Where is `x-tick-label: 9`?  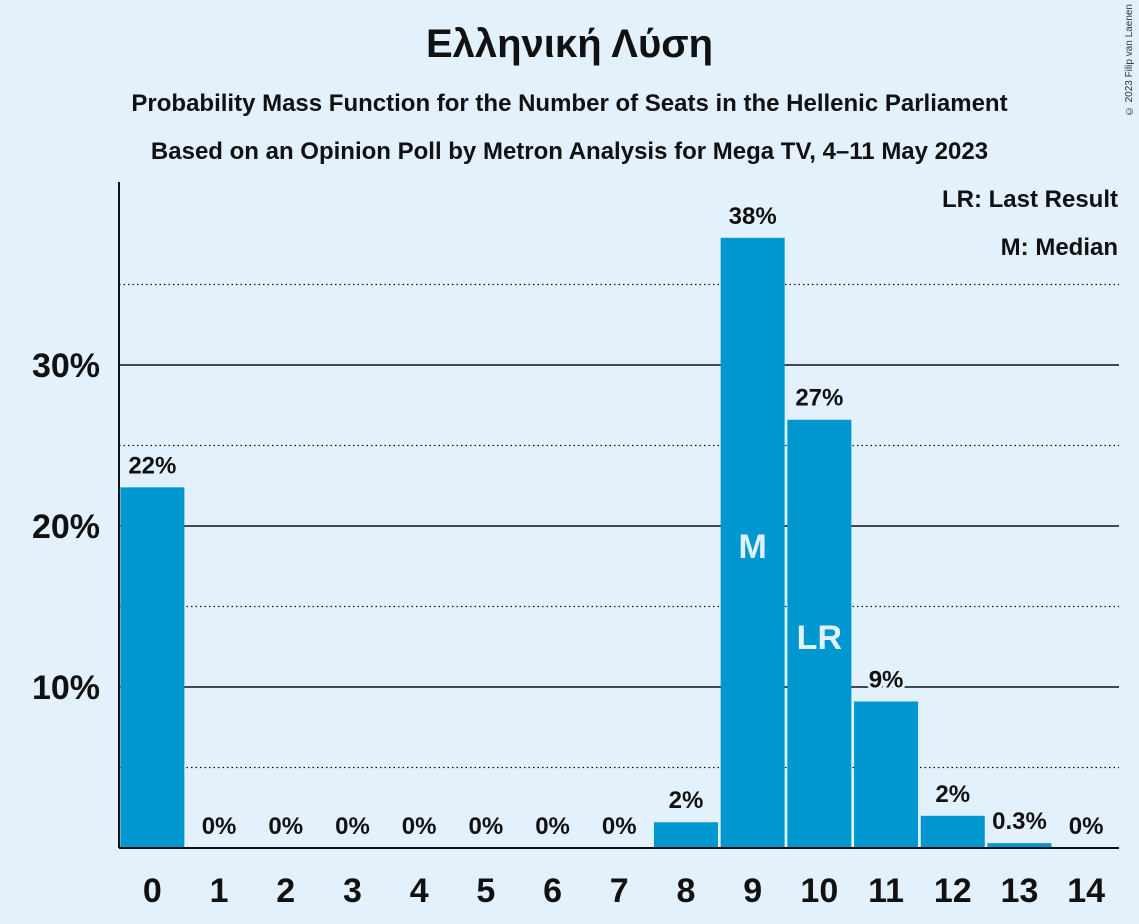
x-tick-label: 9 is located at coordinates (752, 891).